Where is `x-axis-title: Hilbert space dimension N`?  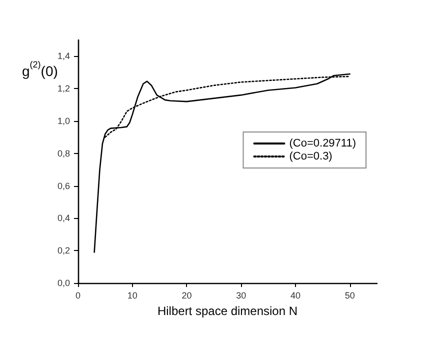
x-axis-title: Hilbert space dimension N is located at coordinates (227, 311).